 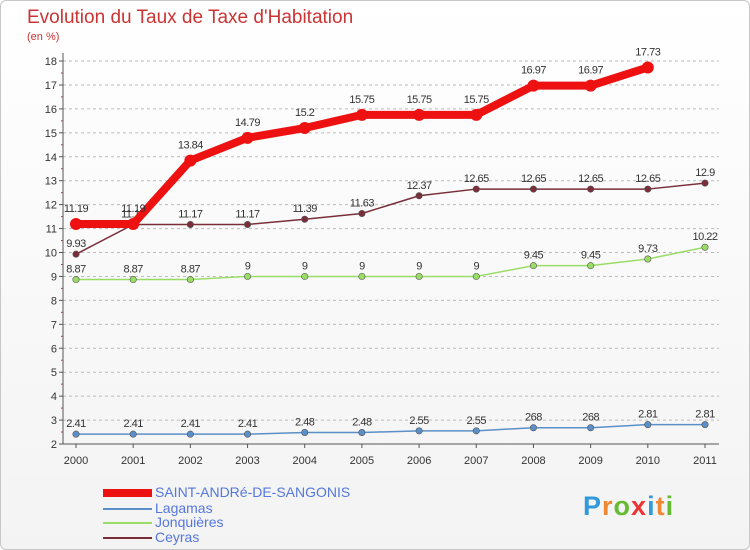 What do you see at coordinates (704, 237) in the screenshot?
I see `data-label: 10.22` at bounding box center [704, 237].